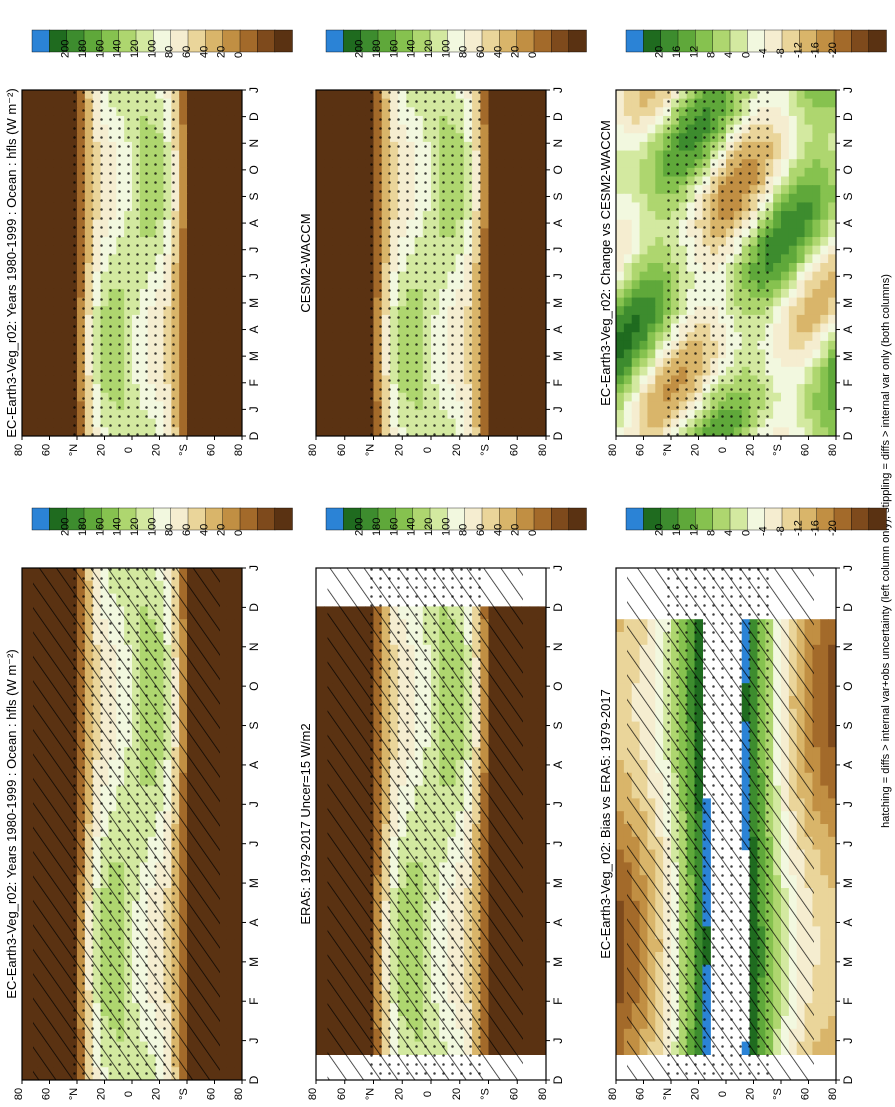 The height and width of the screenshot is (1107, 895). I want to click on x-tick-label: A, so click(558, 765).